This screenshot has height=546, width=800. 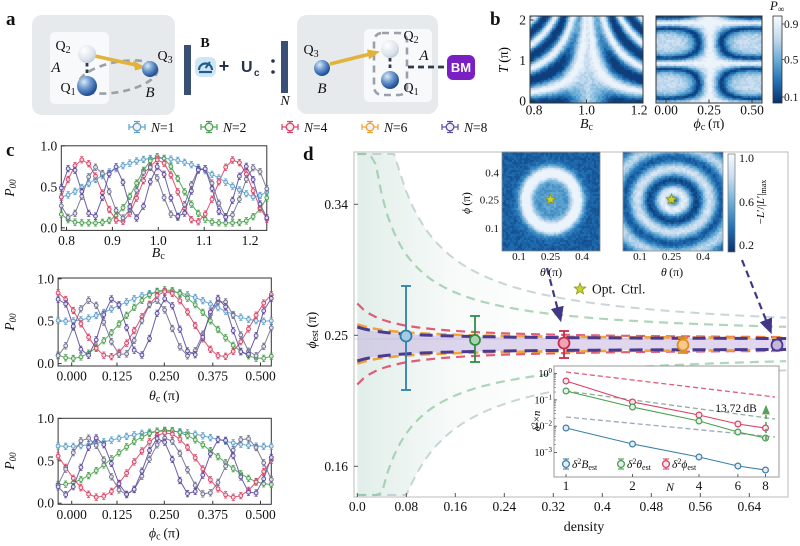 I want to click on svg-text: δ2θest, so click(x=639, y=464).